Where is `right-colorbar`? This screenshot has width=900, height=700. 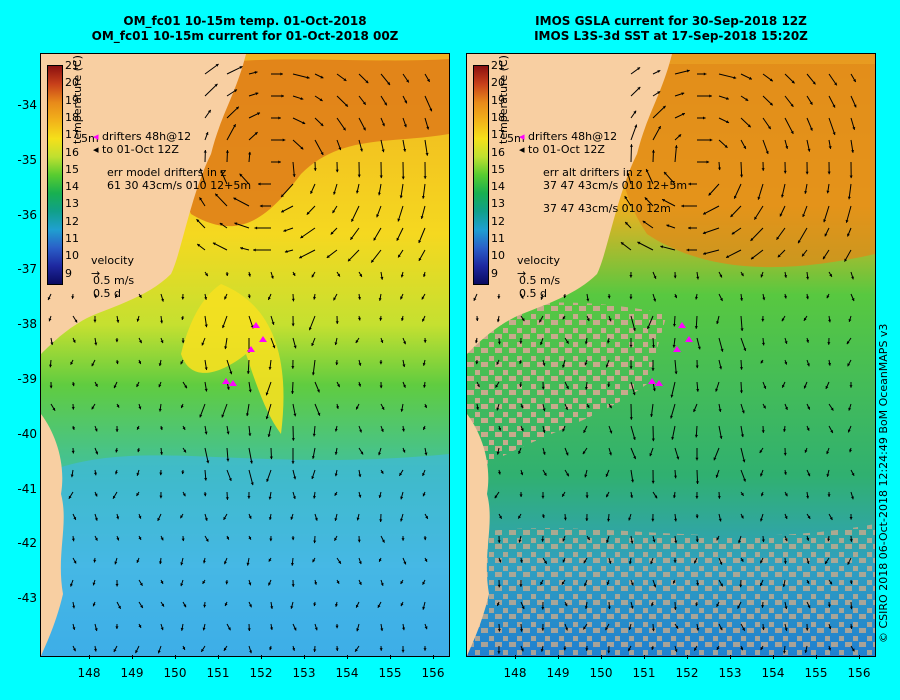
right-colorbar is located at coordinates (481, 175).